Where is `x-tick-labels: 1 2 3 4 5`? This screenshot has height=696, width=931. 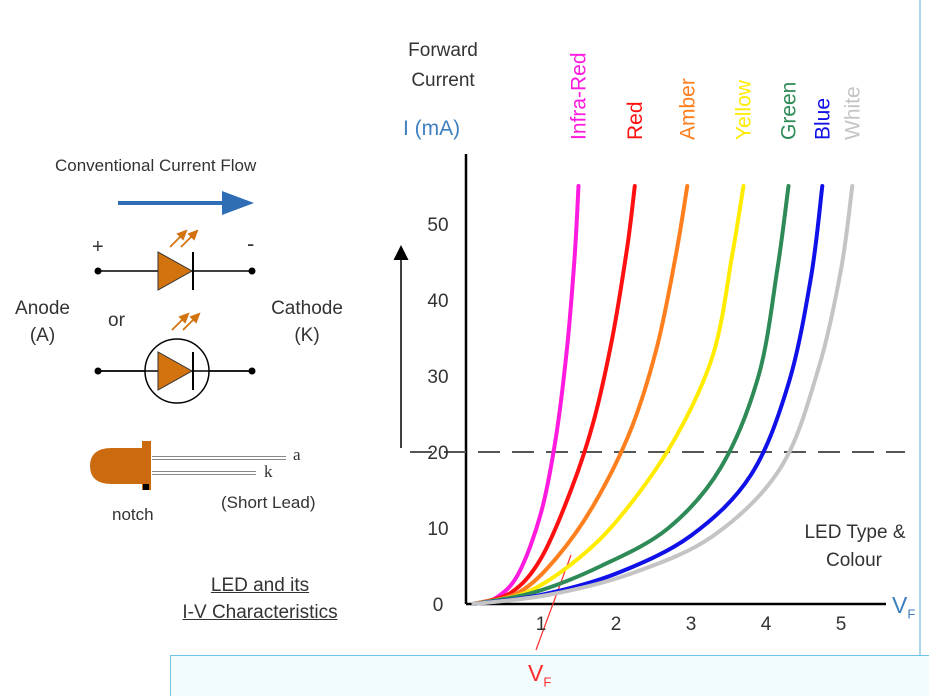 x-tick-labels: 1 2 3 4 5 is located at coordinates (691, 624).